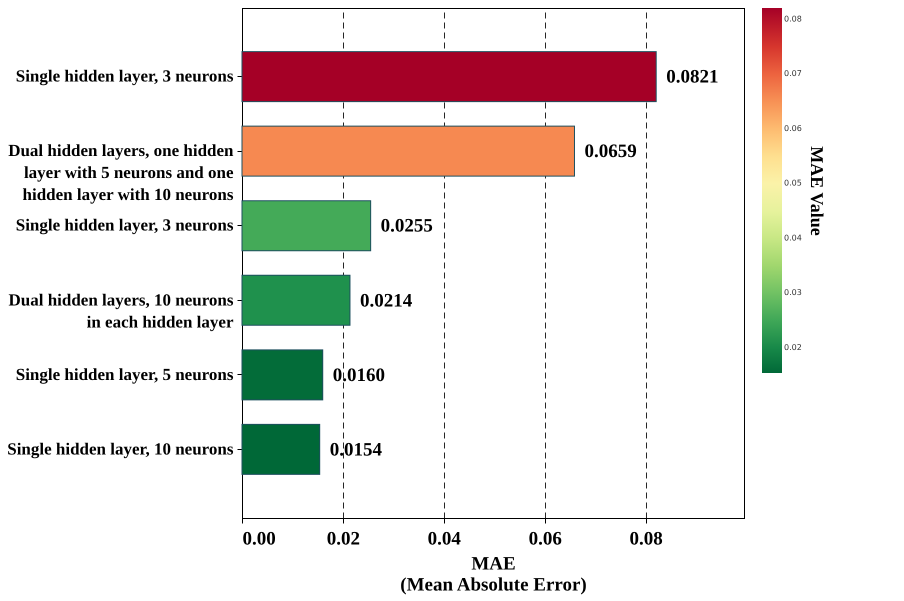 The width and height of the screenshot is (904, 601). What do you see at coordinates (343, 539) in the screenshot?
I see `x-tick-label: 0.02` at bounding box center [343, 539].